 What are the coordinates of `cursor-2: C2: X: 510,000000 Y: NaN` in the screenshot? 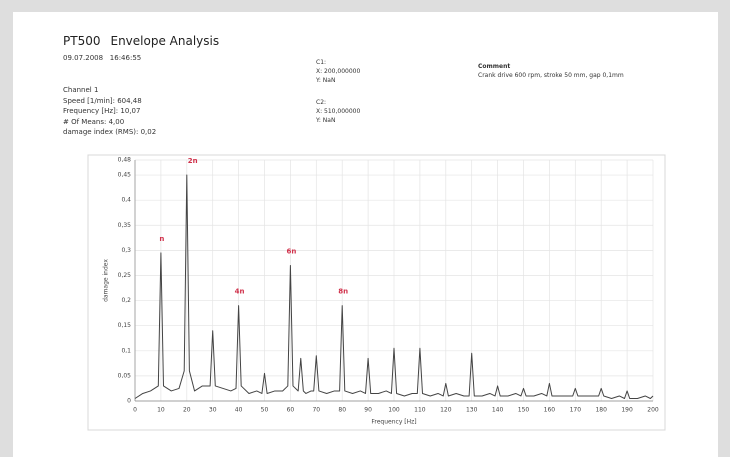 It's located at (338, 111).